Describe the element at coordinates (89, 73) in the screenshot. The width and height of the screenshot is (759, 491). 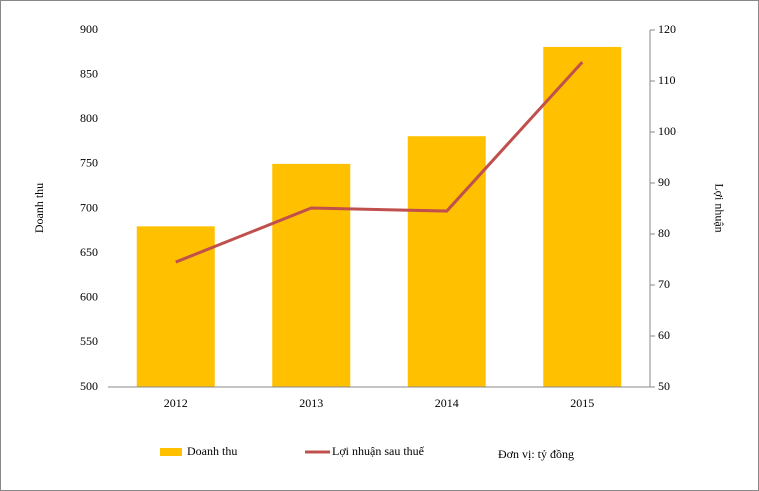
I see `y-tick-label: 850` at that location.